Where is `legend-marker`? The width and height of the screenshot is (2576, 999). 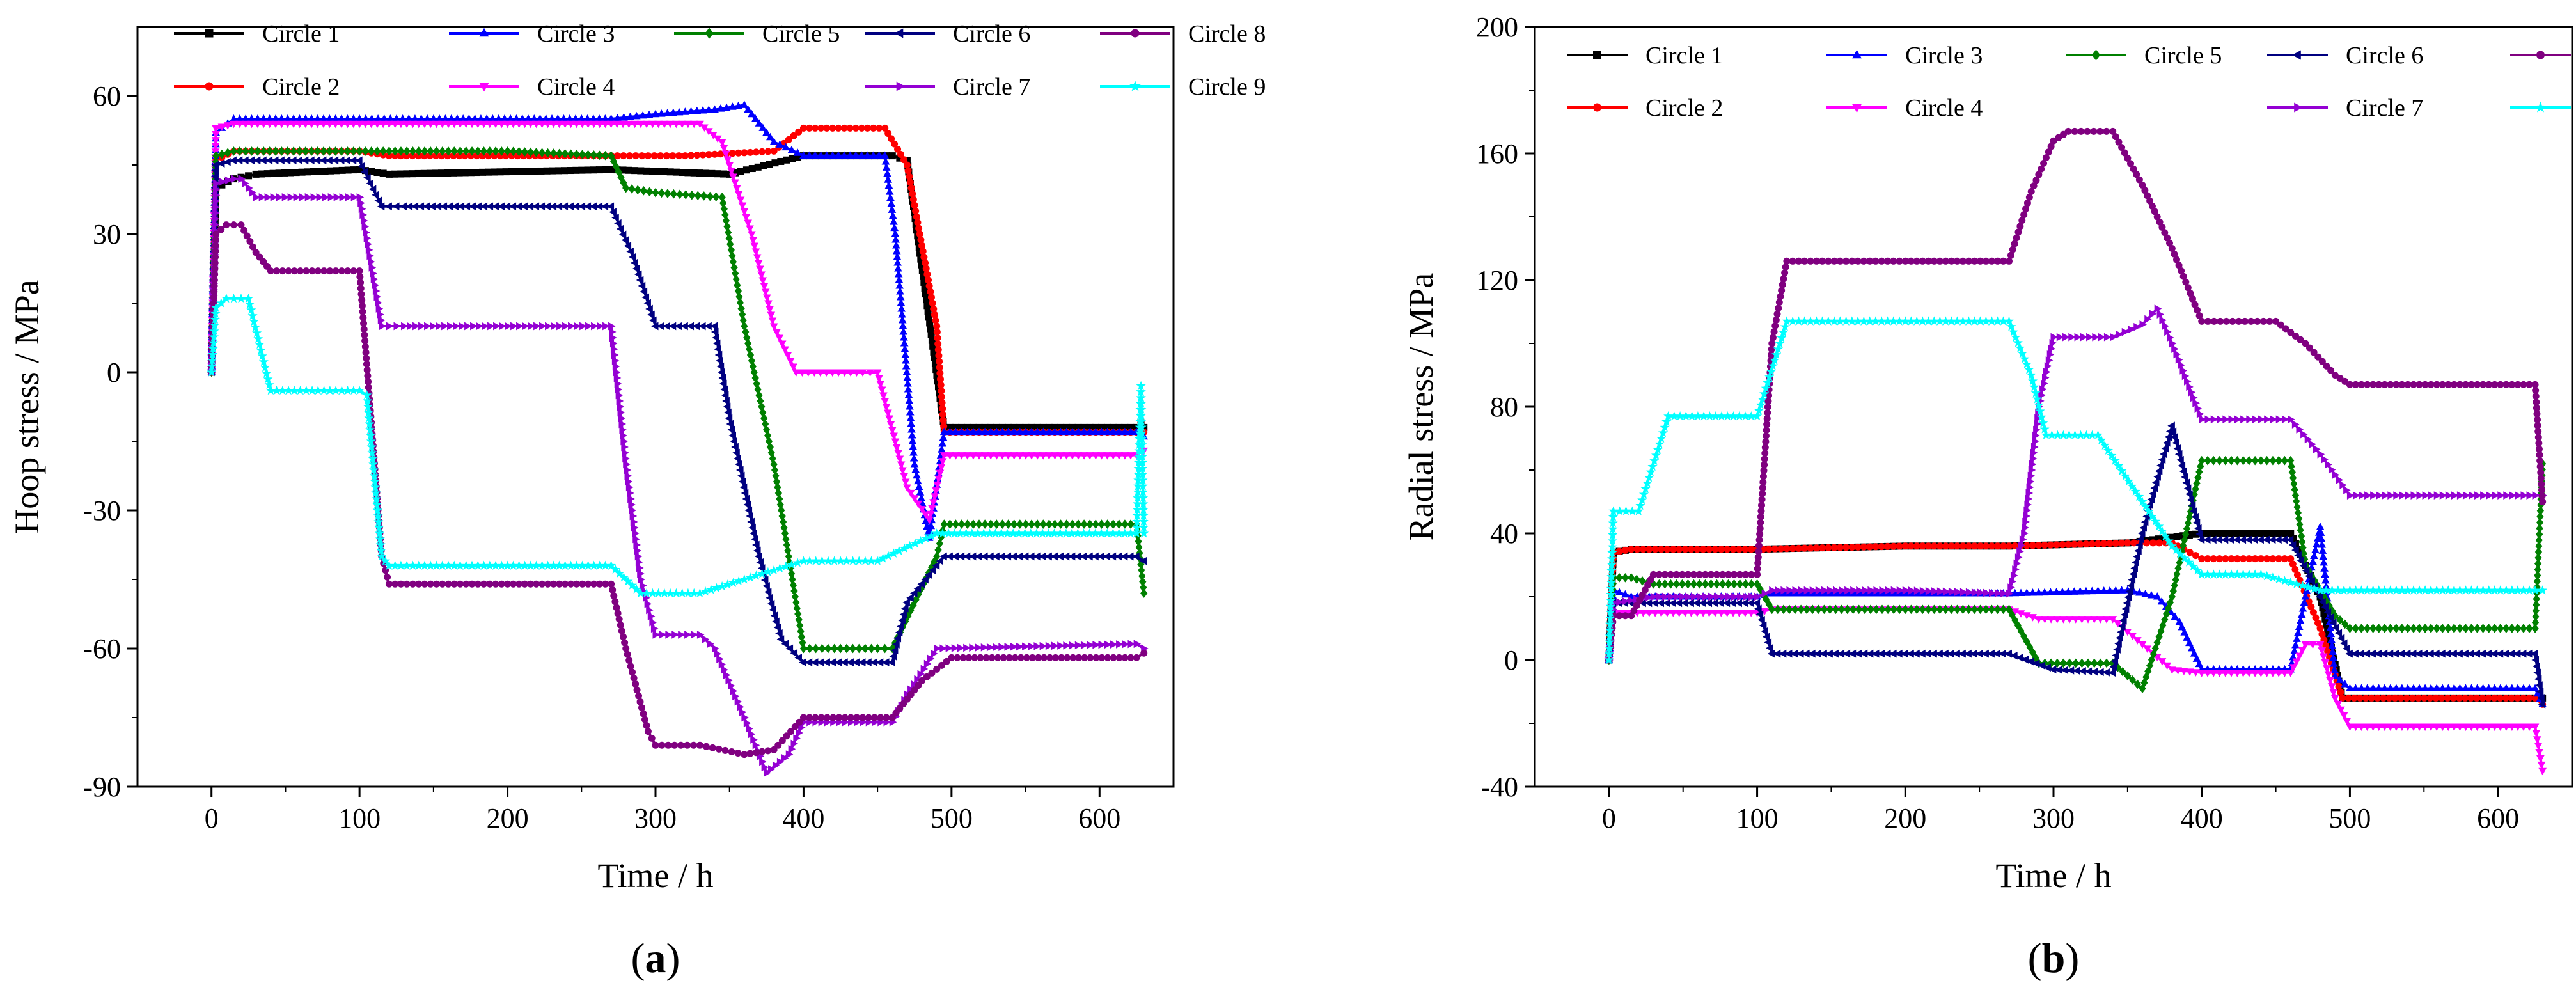 legend-marker is located at coordinates (209, 86).